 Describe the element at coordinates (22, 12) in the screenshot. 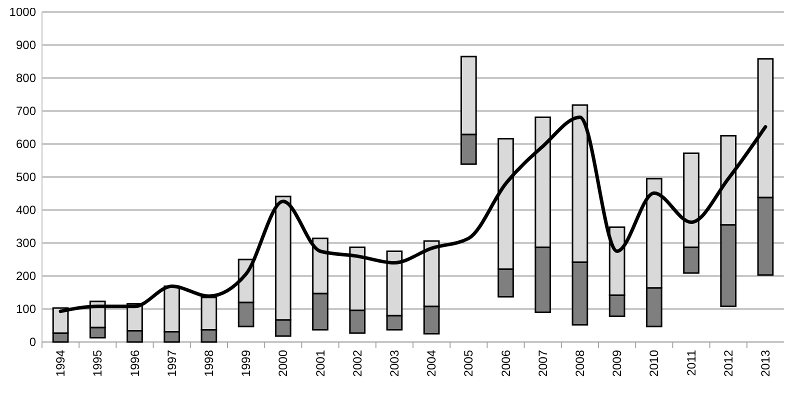

I see `y-tick-label: 1000` at that location.